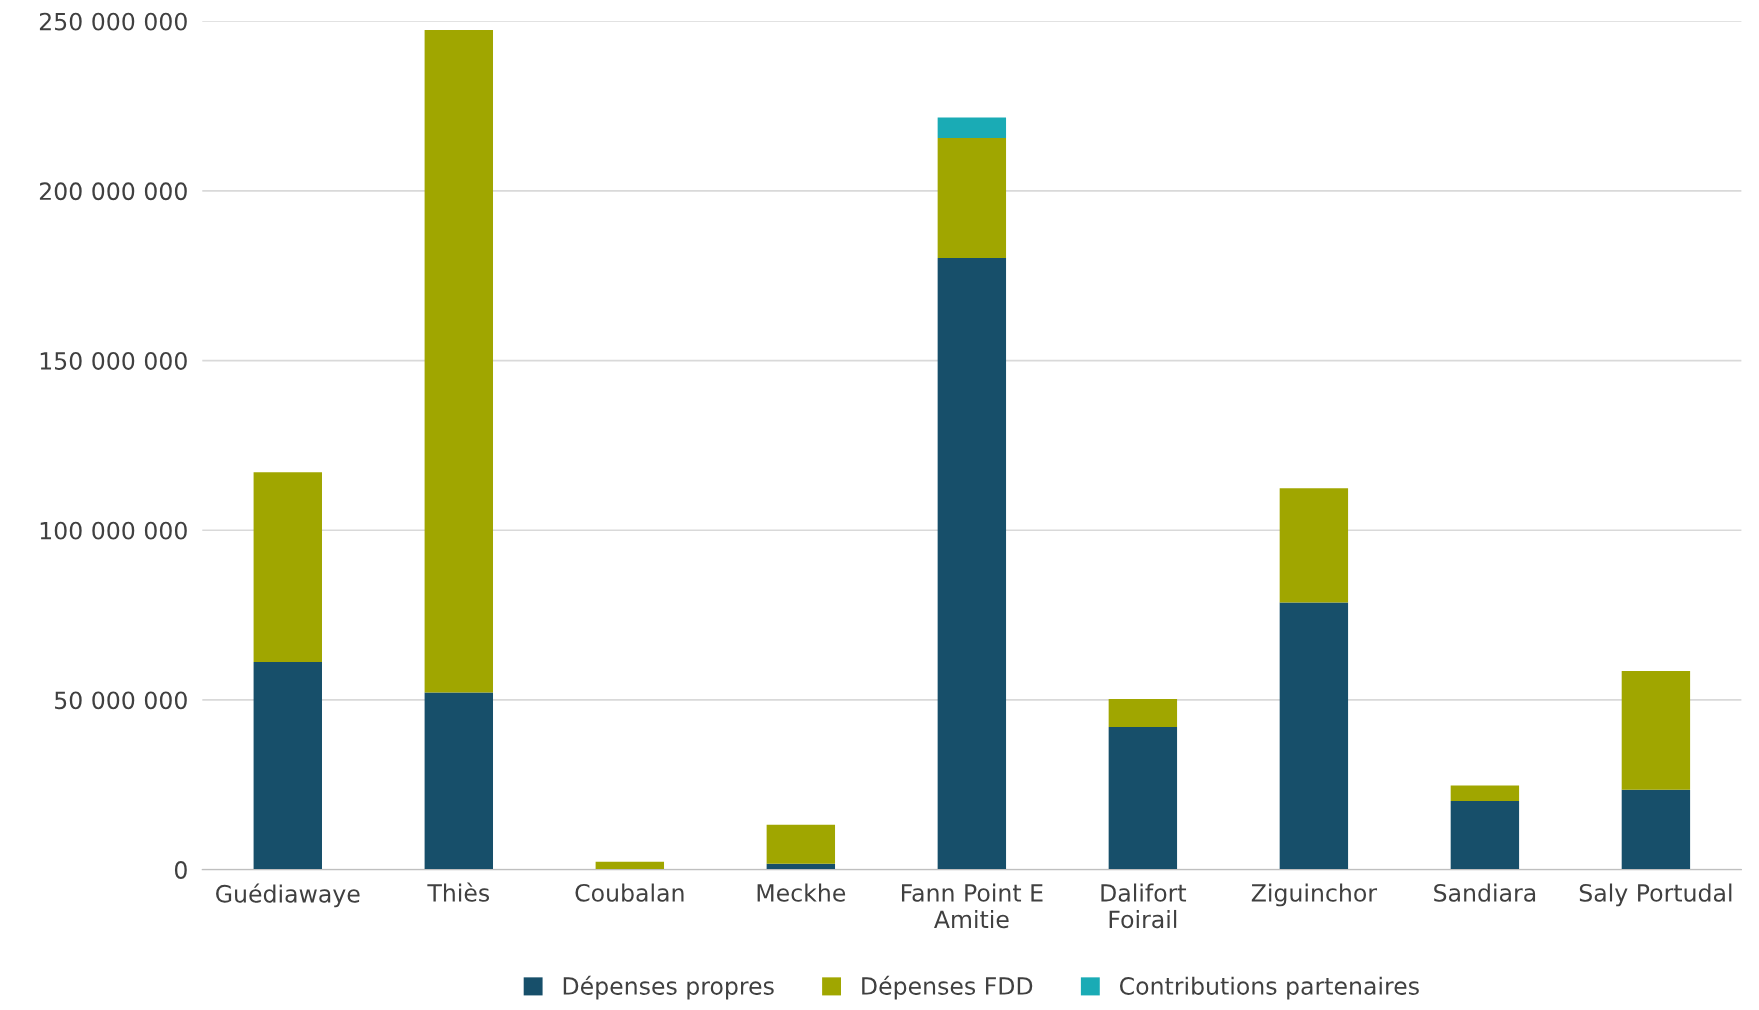  Describe the element at coordinates (113, 530) in the screenshot. I see `y-tick-label: 100 000 000` at that location.